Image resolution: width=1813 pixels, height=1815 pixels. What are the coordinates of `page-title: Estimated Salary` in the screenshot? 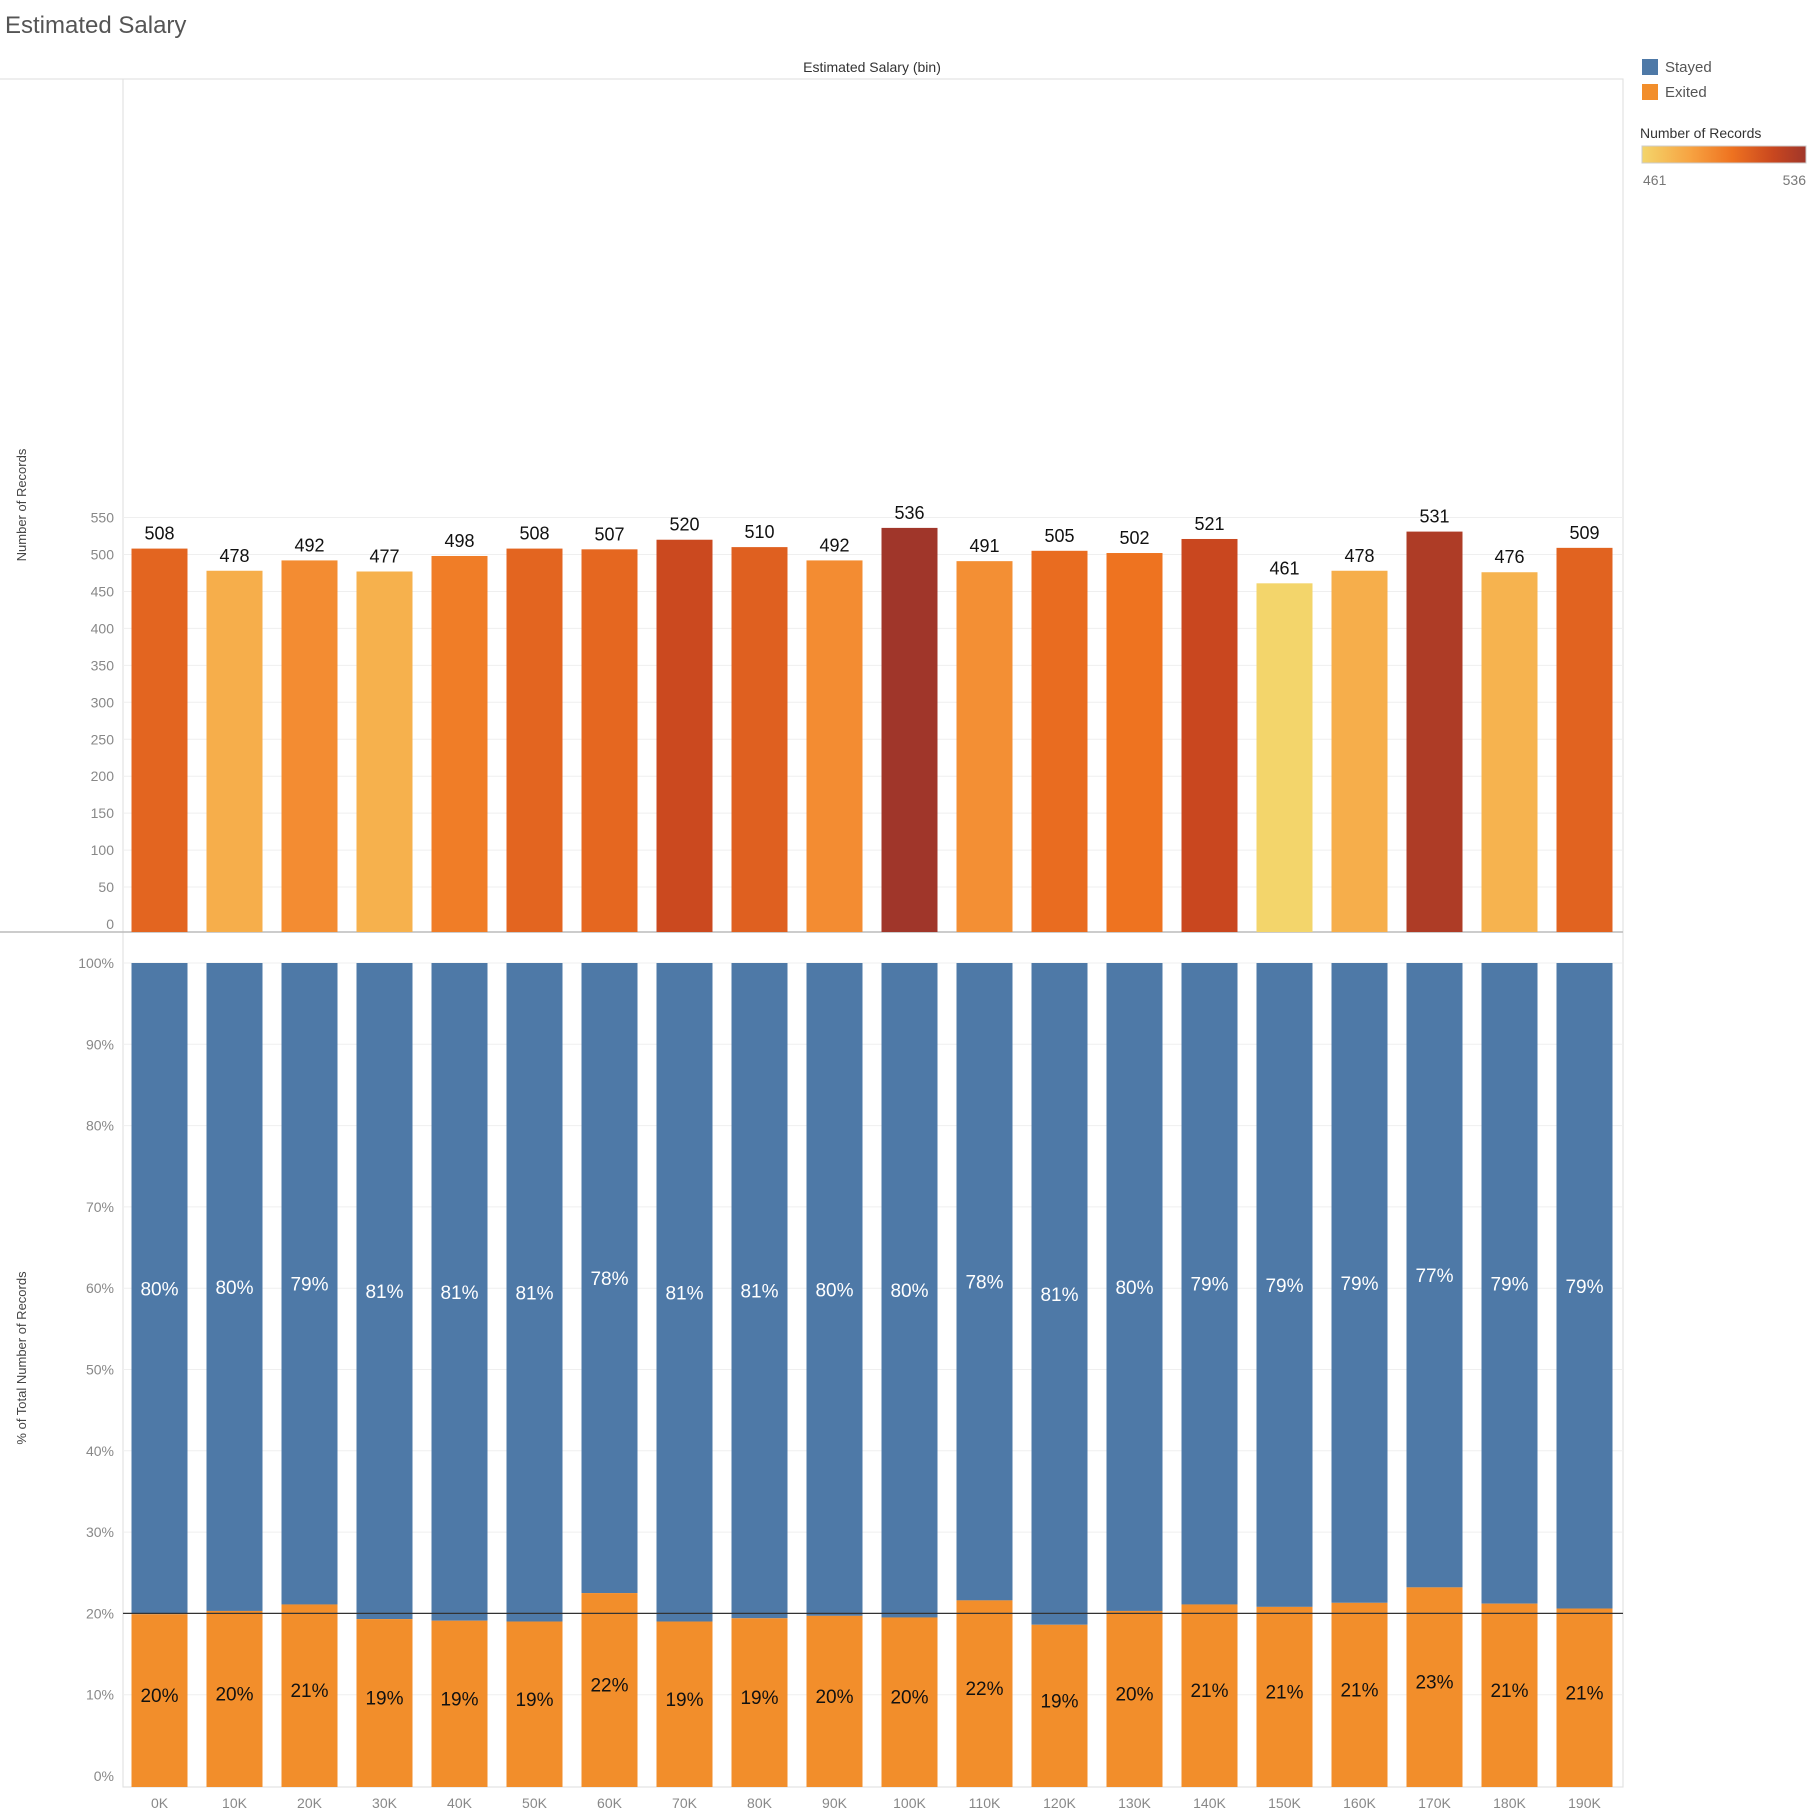 It's located at (95, 25).